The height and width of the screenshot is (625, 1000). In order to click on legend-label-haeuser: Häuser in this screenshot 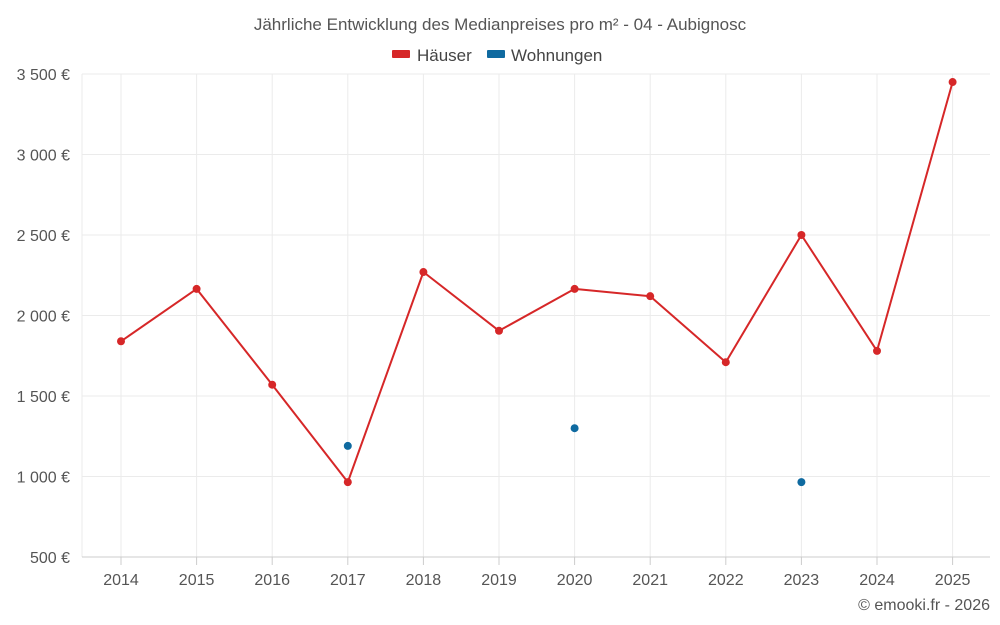, I will do `click(444, 55)`.